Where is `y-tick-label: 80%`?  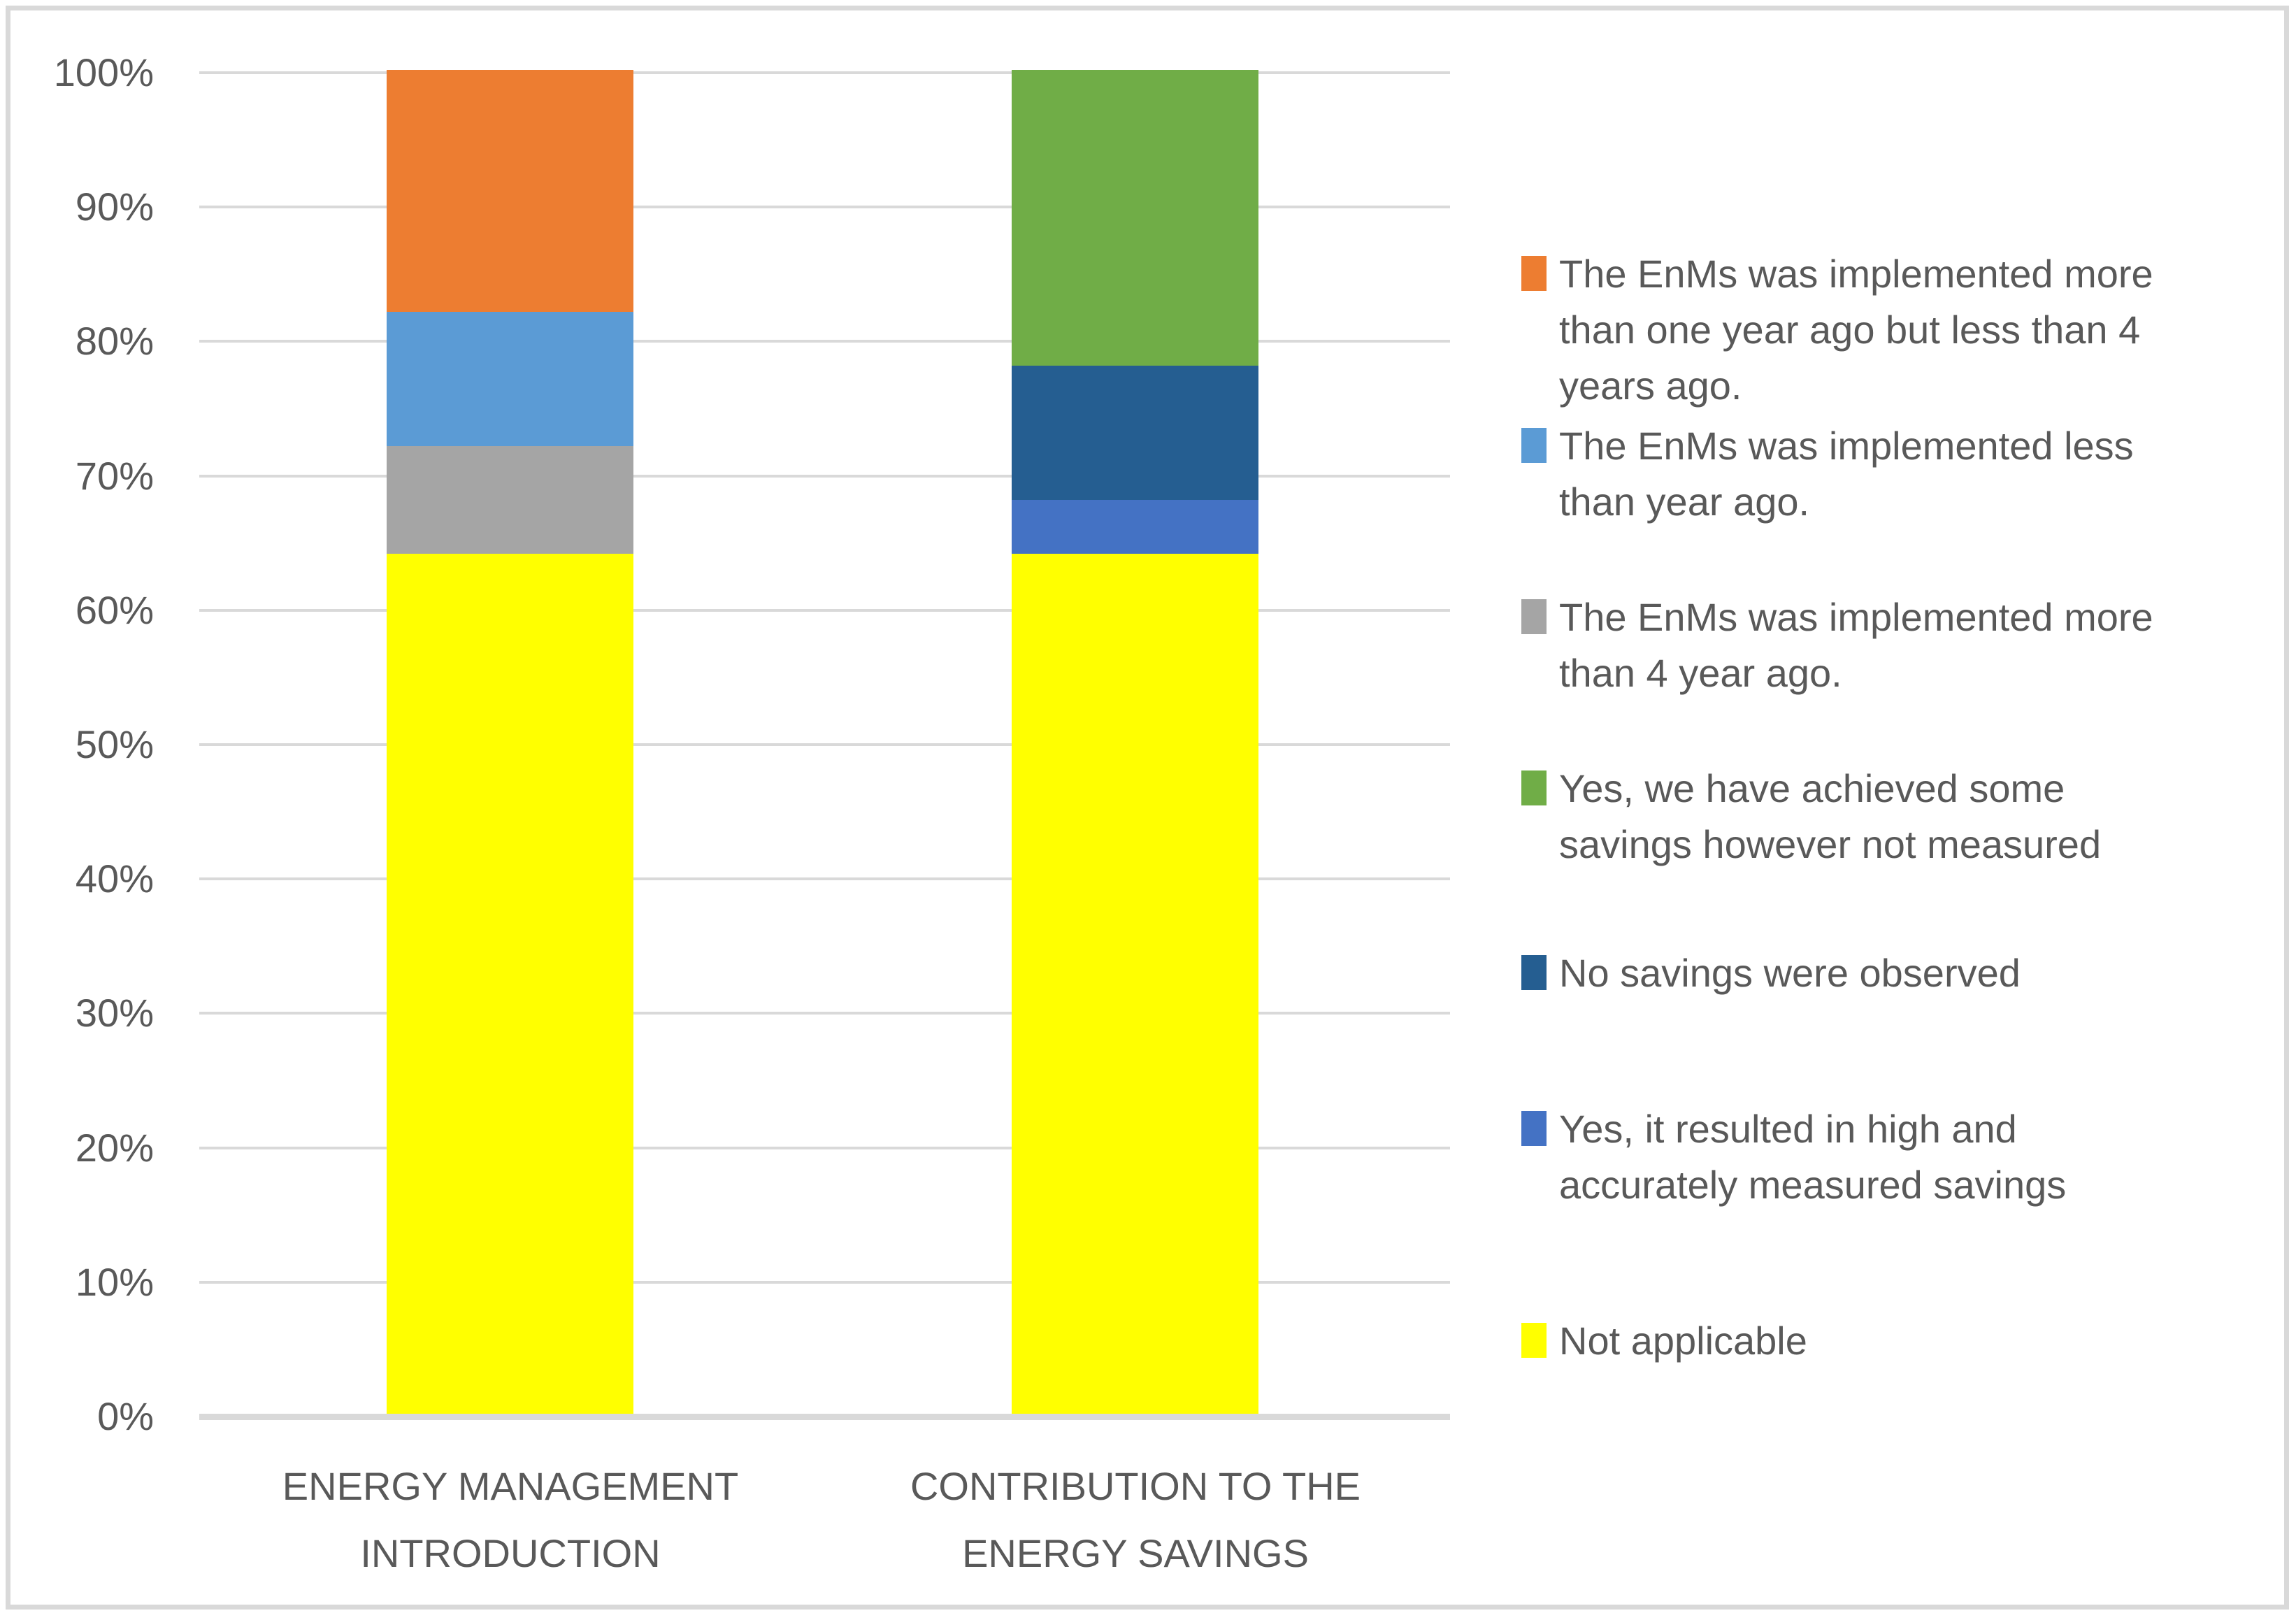 y-tick-label: 80% is located at coordinates (114, 341).